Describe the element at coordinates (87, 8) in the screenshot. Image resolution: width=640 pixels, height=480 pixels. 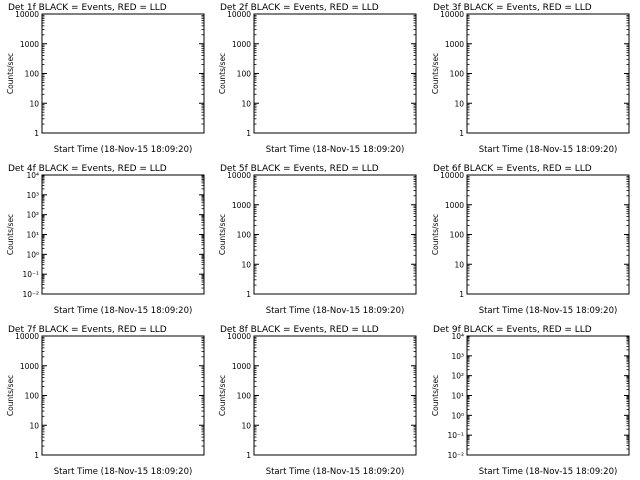
I see `panel-title: Det 1f BLACK = Events, RED = LLD` at that location.